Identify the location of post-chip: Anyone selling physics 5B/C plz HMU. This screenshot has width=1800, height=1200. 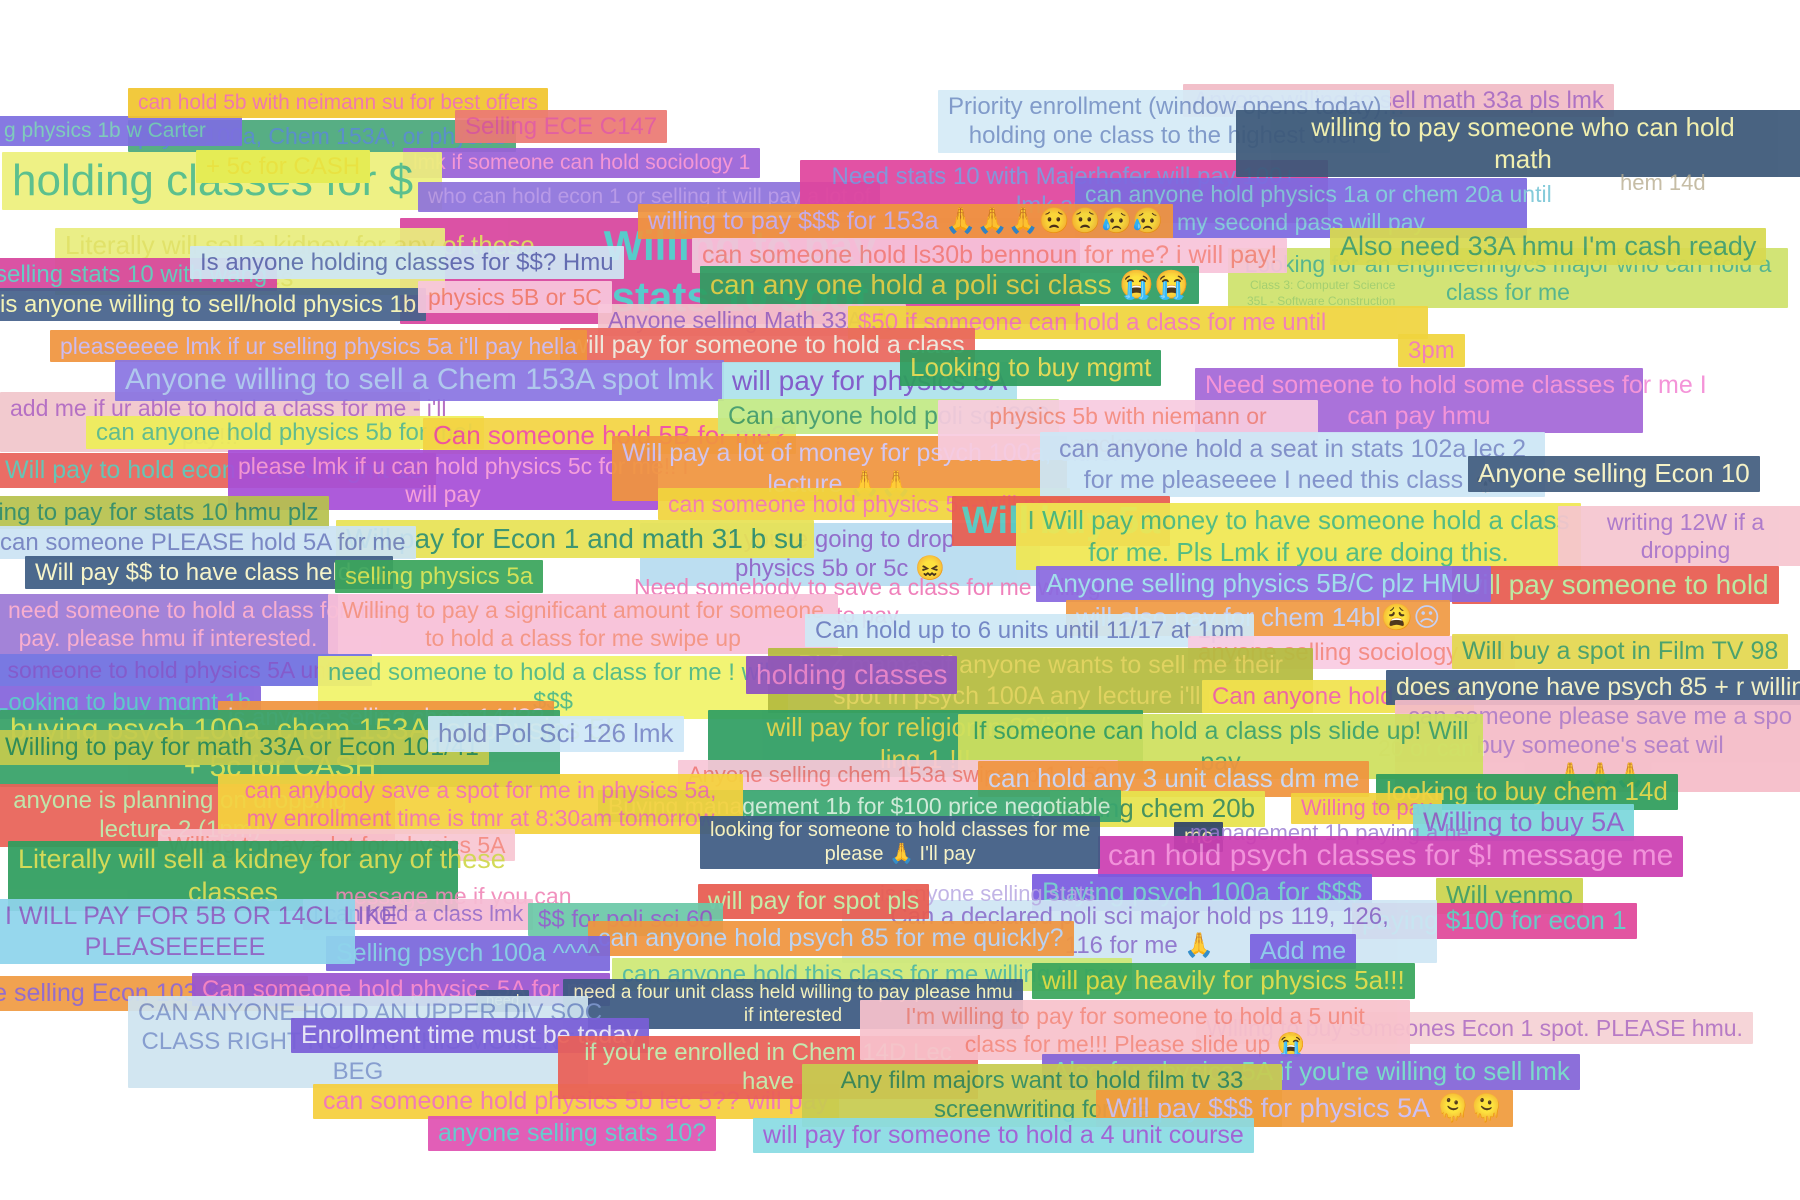
(1263, 584).